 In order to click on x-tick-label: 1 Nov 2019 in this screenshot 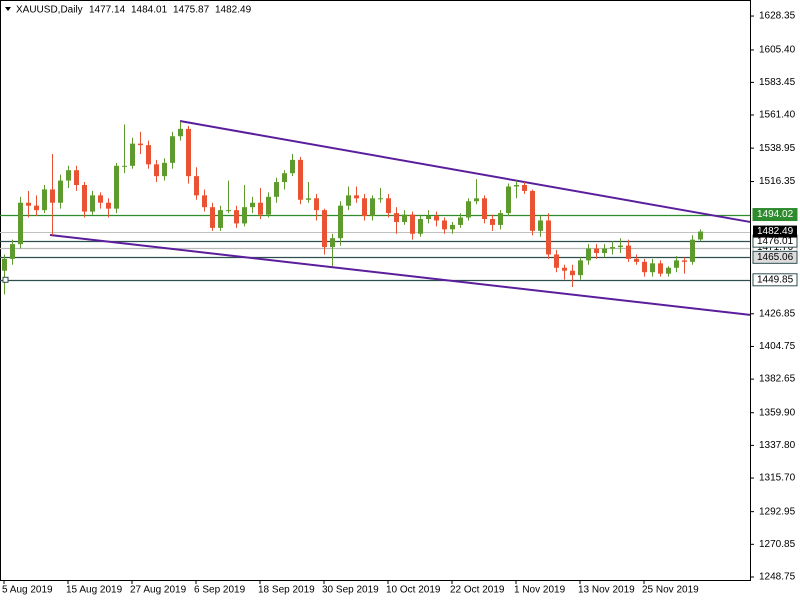, I will do `click(540, 590)`.